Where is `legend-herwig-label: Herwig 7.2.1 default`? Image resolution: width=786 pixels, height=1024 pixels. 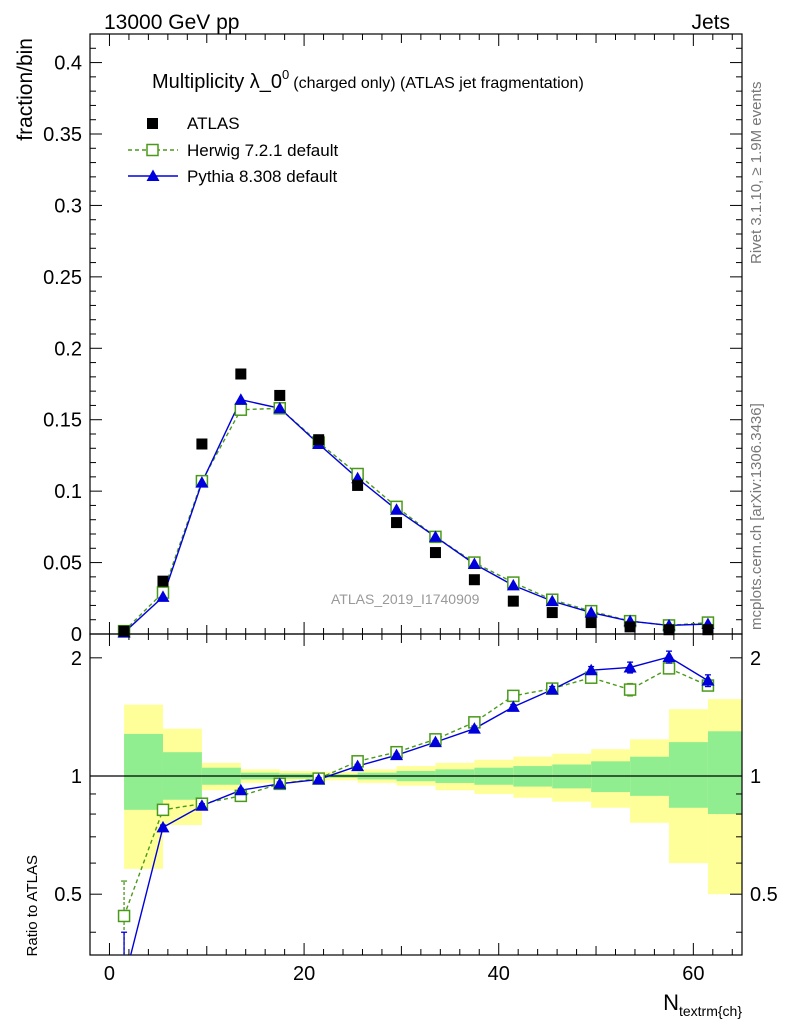 legend-herwig-label: Herwig 7.2.1 default is located at coordinates (262, 150).